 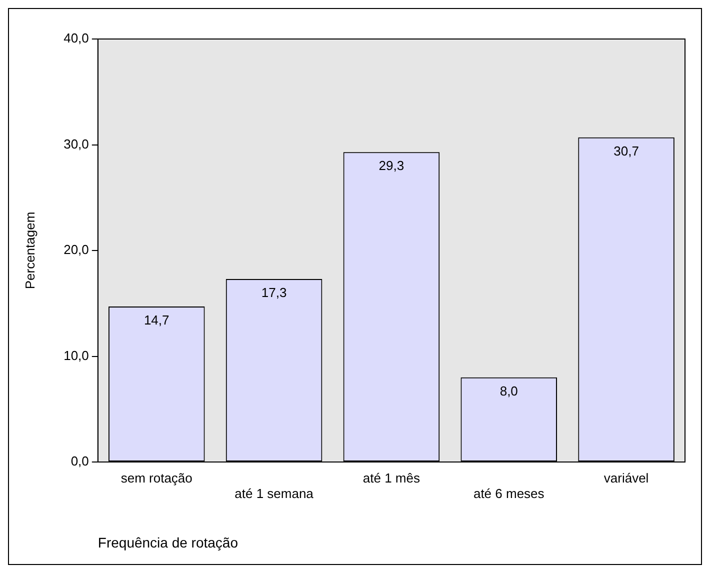 I want to click on x-tick-label: até 6 meses, so click(x=509, y=493).